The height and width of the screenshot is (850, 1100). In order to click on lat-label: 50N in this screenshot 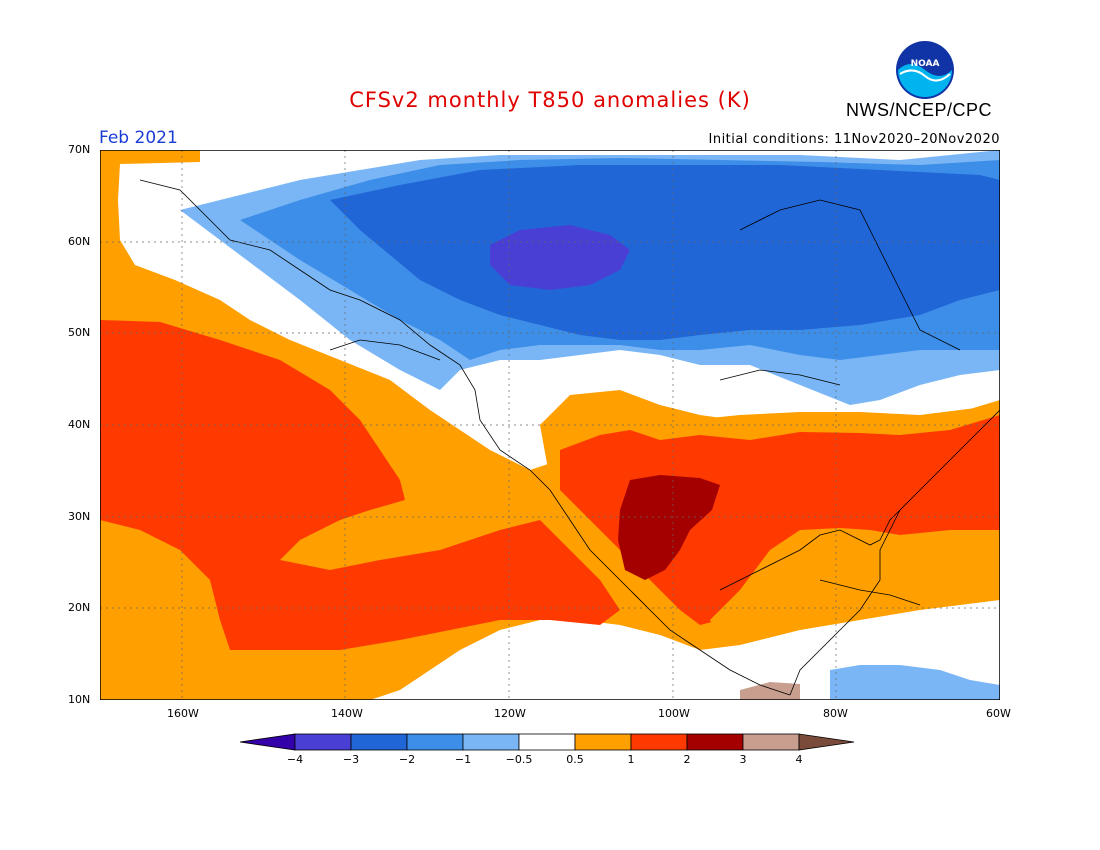, I will do `click(79, 332)`.